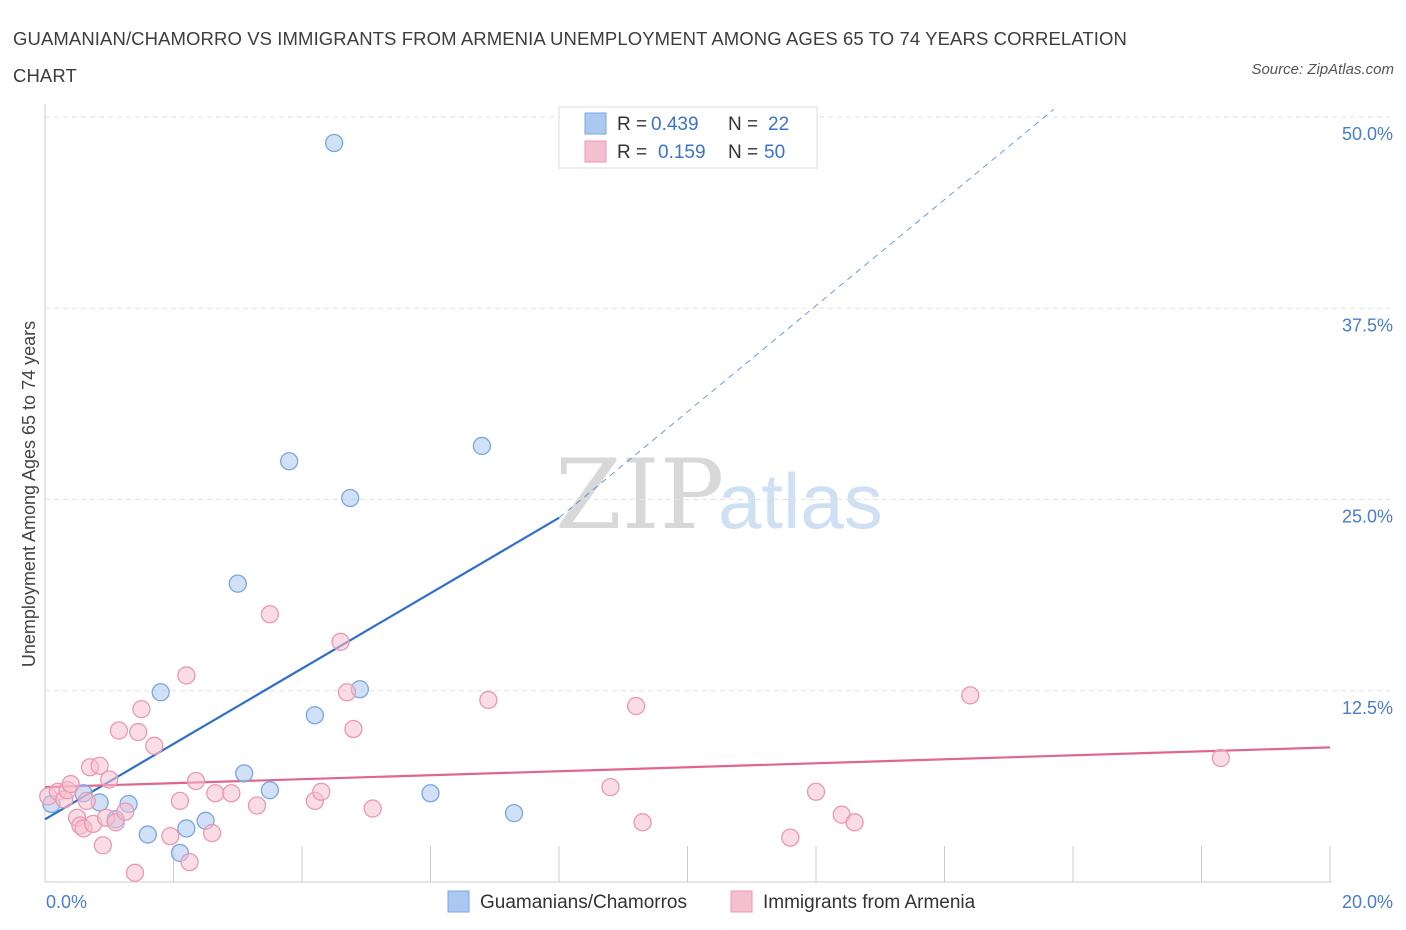 The width and height of the screenshot is (1406, 930). I want to click on trendline-blue, so click(302, 668).